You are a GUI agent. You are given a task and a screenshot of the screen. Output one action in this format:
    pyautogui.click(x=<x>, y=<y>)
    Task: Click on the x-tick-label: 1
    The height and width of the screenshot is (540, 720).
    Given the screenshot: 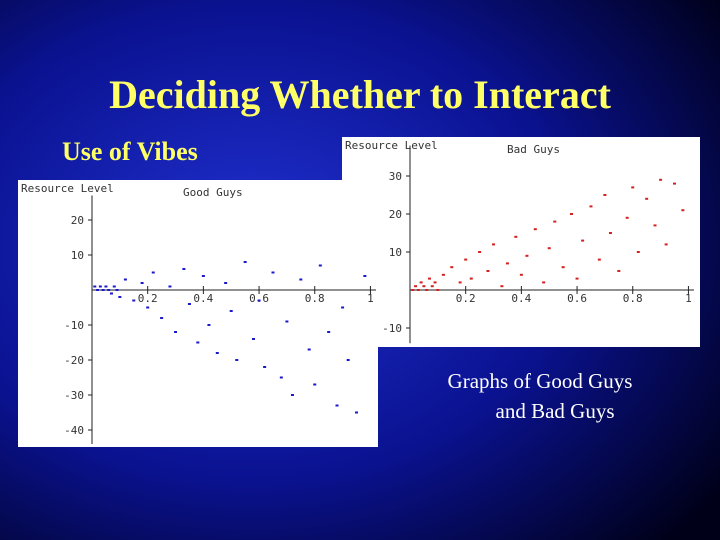 What is the action you would take?
    pyautogui.click(x=370, y=298)
    